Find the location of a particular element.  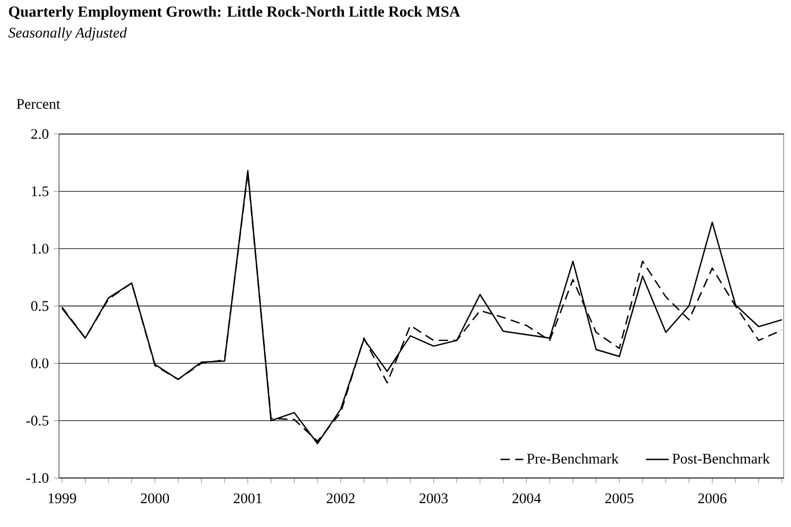

y-tick-label: 0.0 is located at coordinates (39, 363).